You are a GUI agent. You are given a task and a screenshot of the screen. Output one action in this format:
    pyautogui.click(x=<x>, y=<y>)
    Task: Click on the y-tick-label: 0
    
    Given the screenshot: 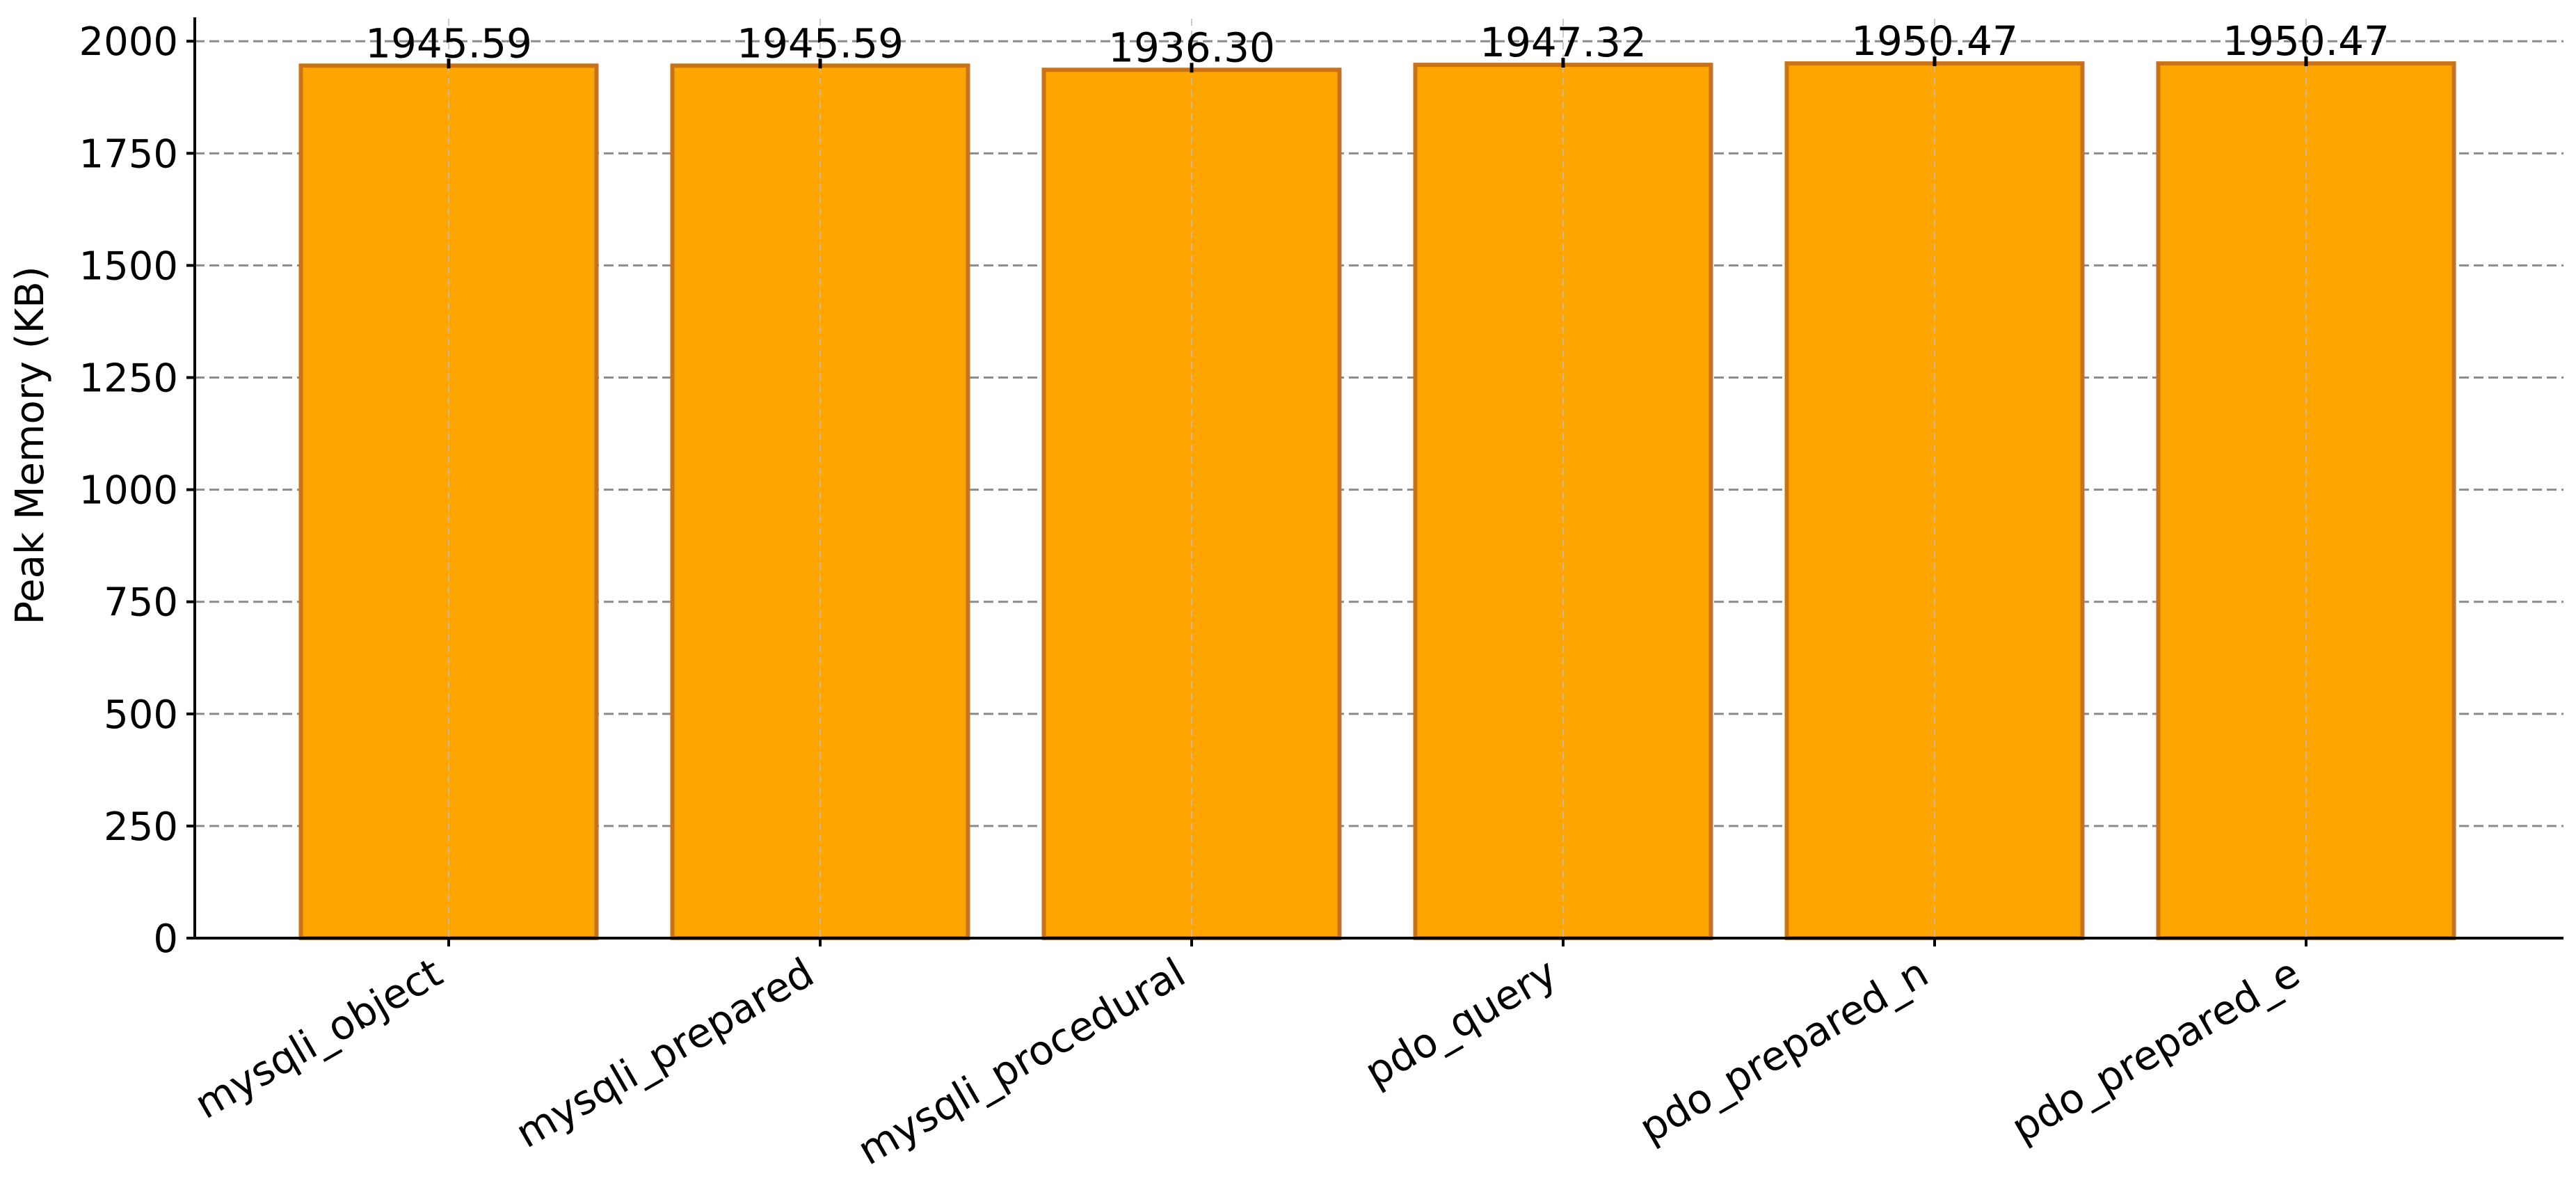 What is the action you would take?
    pyautogui.click(x=165, y=939)
    